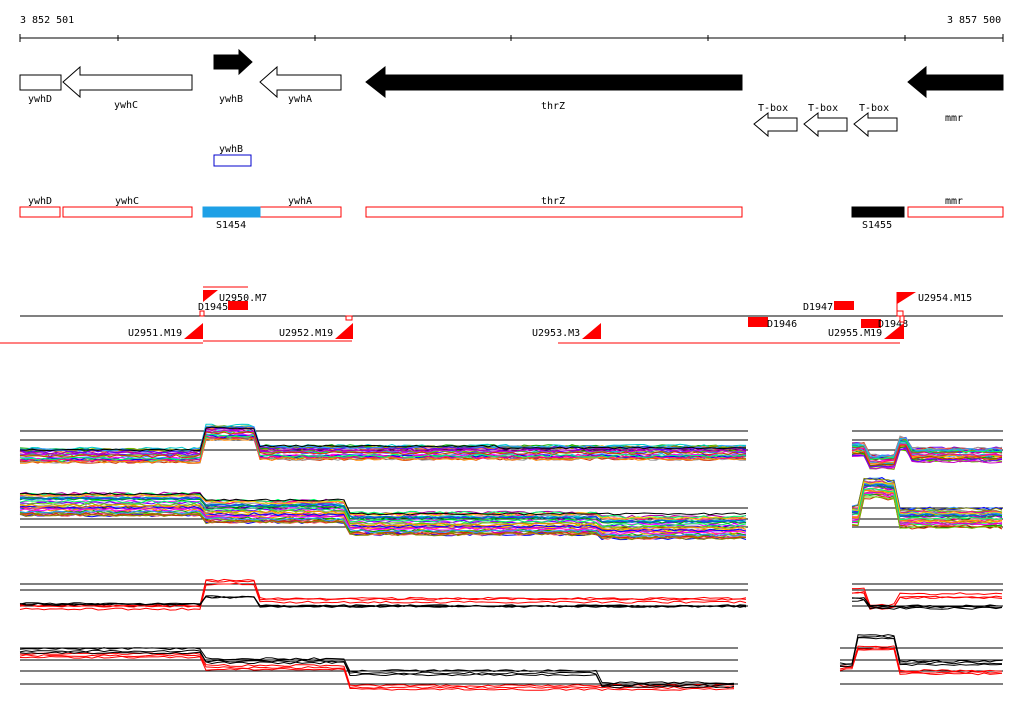 The width and height of the screenshot is (1024, 714). Describe the element at coordinates (231, 99) in the screenshot. I see `gene-ywhB-label: ywhB` at that location.